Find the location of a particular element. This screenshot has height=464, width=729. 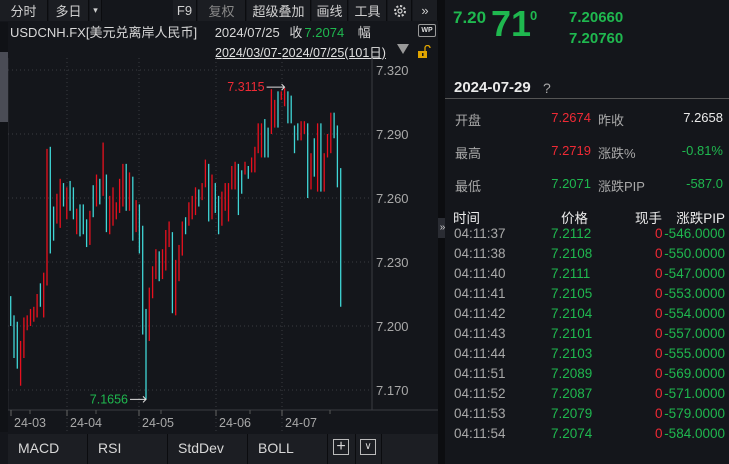

x-tick-label: 24-07 is located at coordinates (301, 423).